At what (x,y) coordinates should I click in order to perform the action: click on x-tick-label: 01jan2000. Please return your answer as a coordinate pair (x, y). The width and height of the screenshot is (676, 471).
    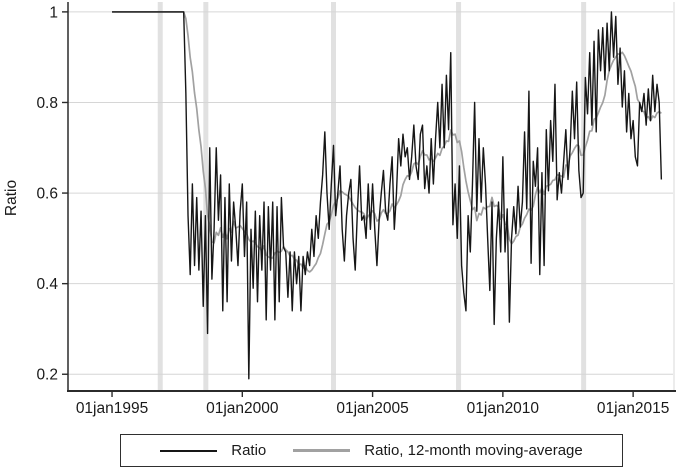
    Looking at the image, I should click on (242, 408).